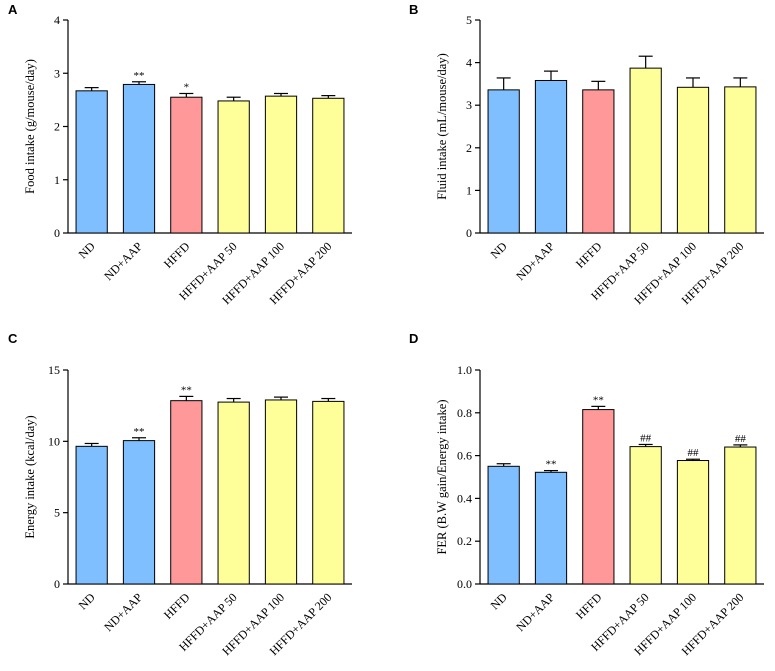 The image size is (775, 671). What do you see at coordinates (464, 584) in the screenshot?
I see `y-tick-label: 0.0` at bounding box center [464, 584].